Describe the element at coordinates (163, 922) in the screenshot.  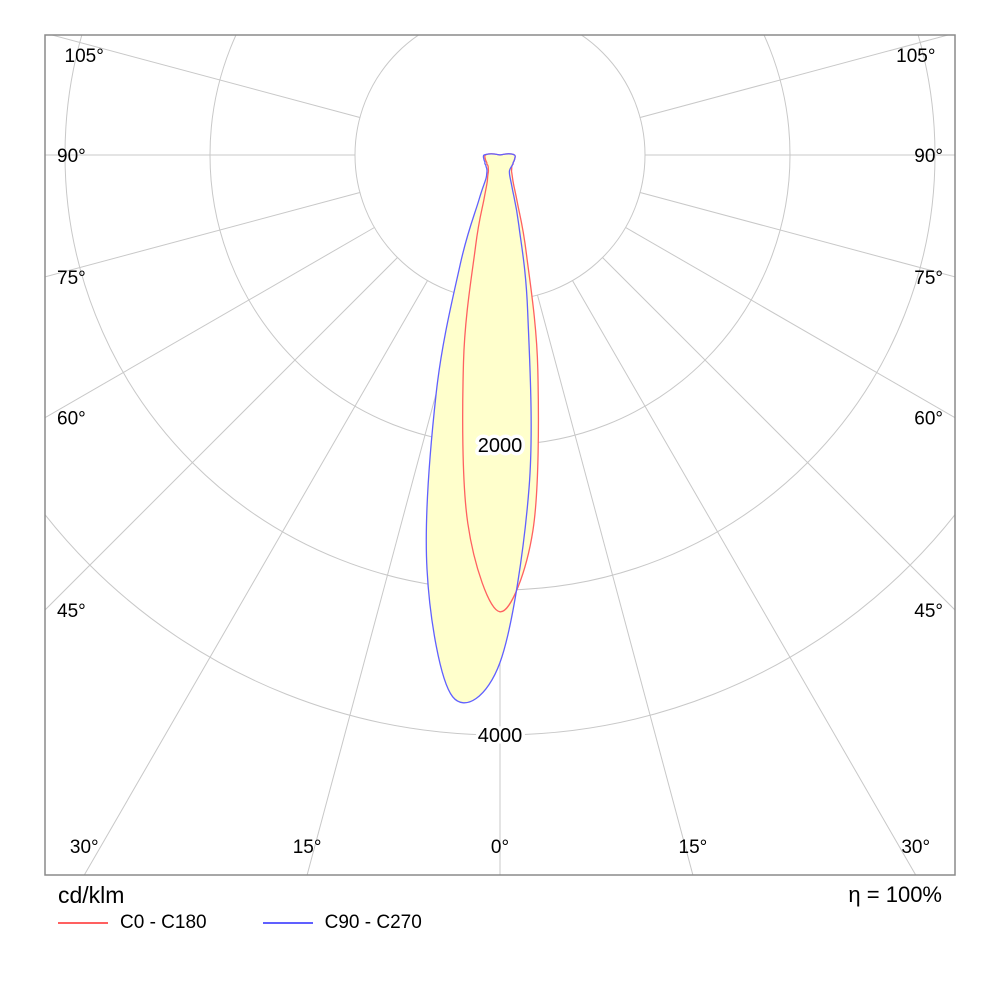
I see `legend-label-c0-c180: C0 - C180` at that location.